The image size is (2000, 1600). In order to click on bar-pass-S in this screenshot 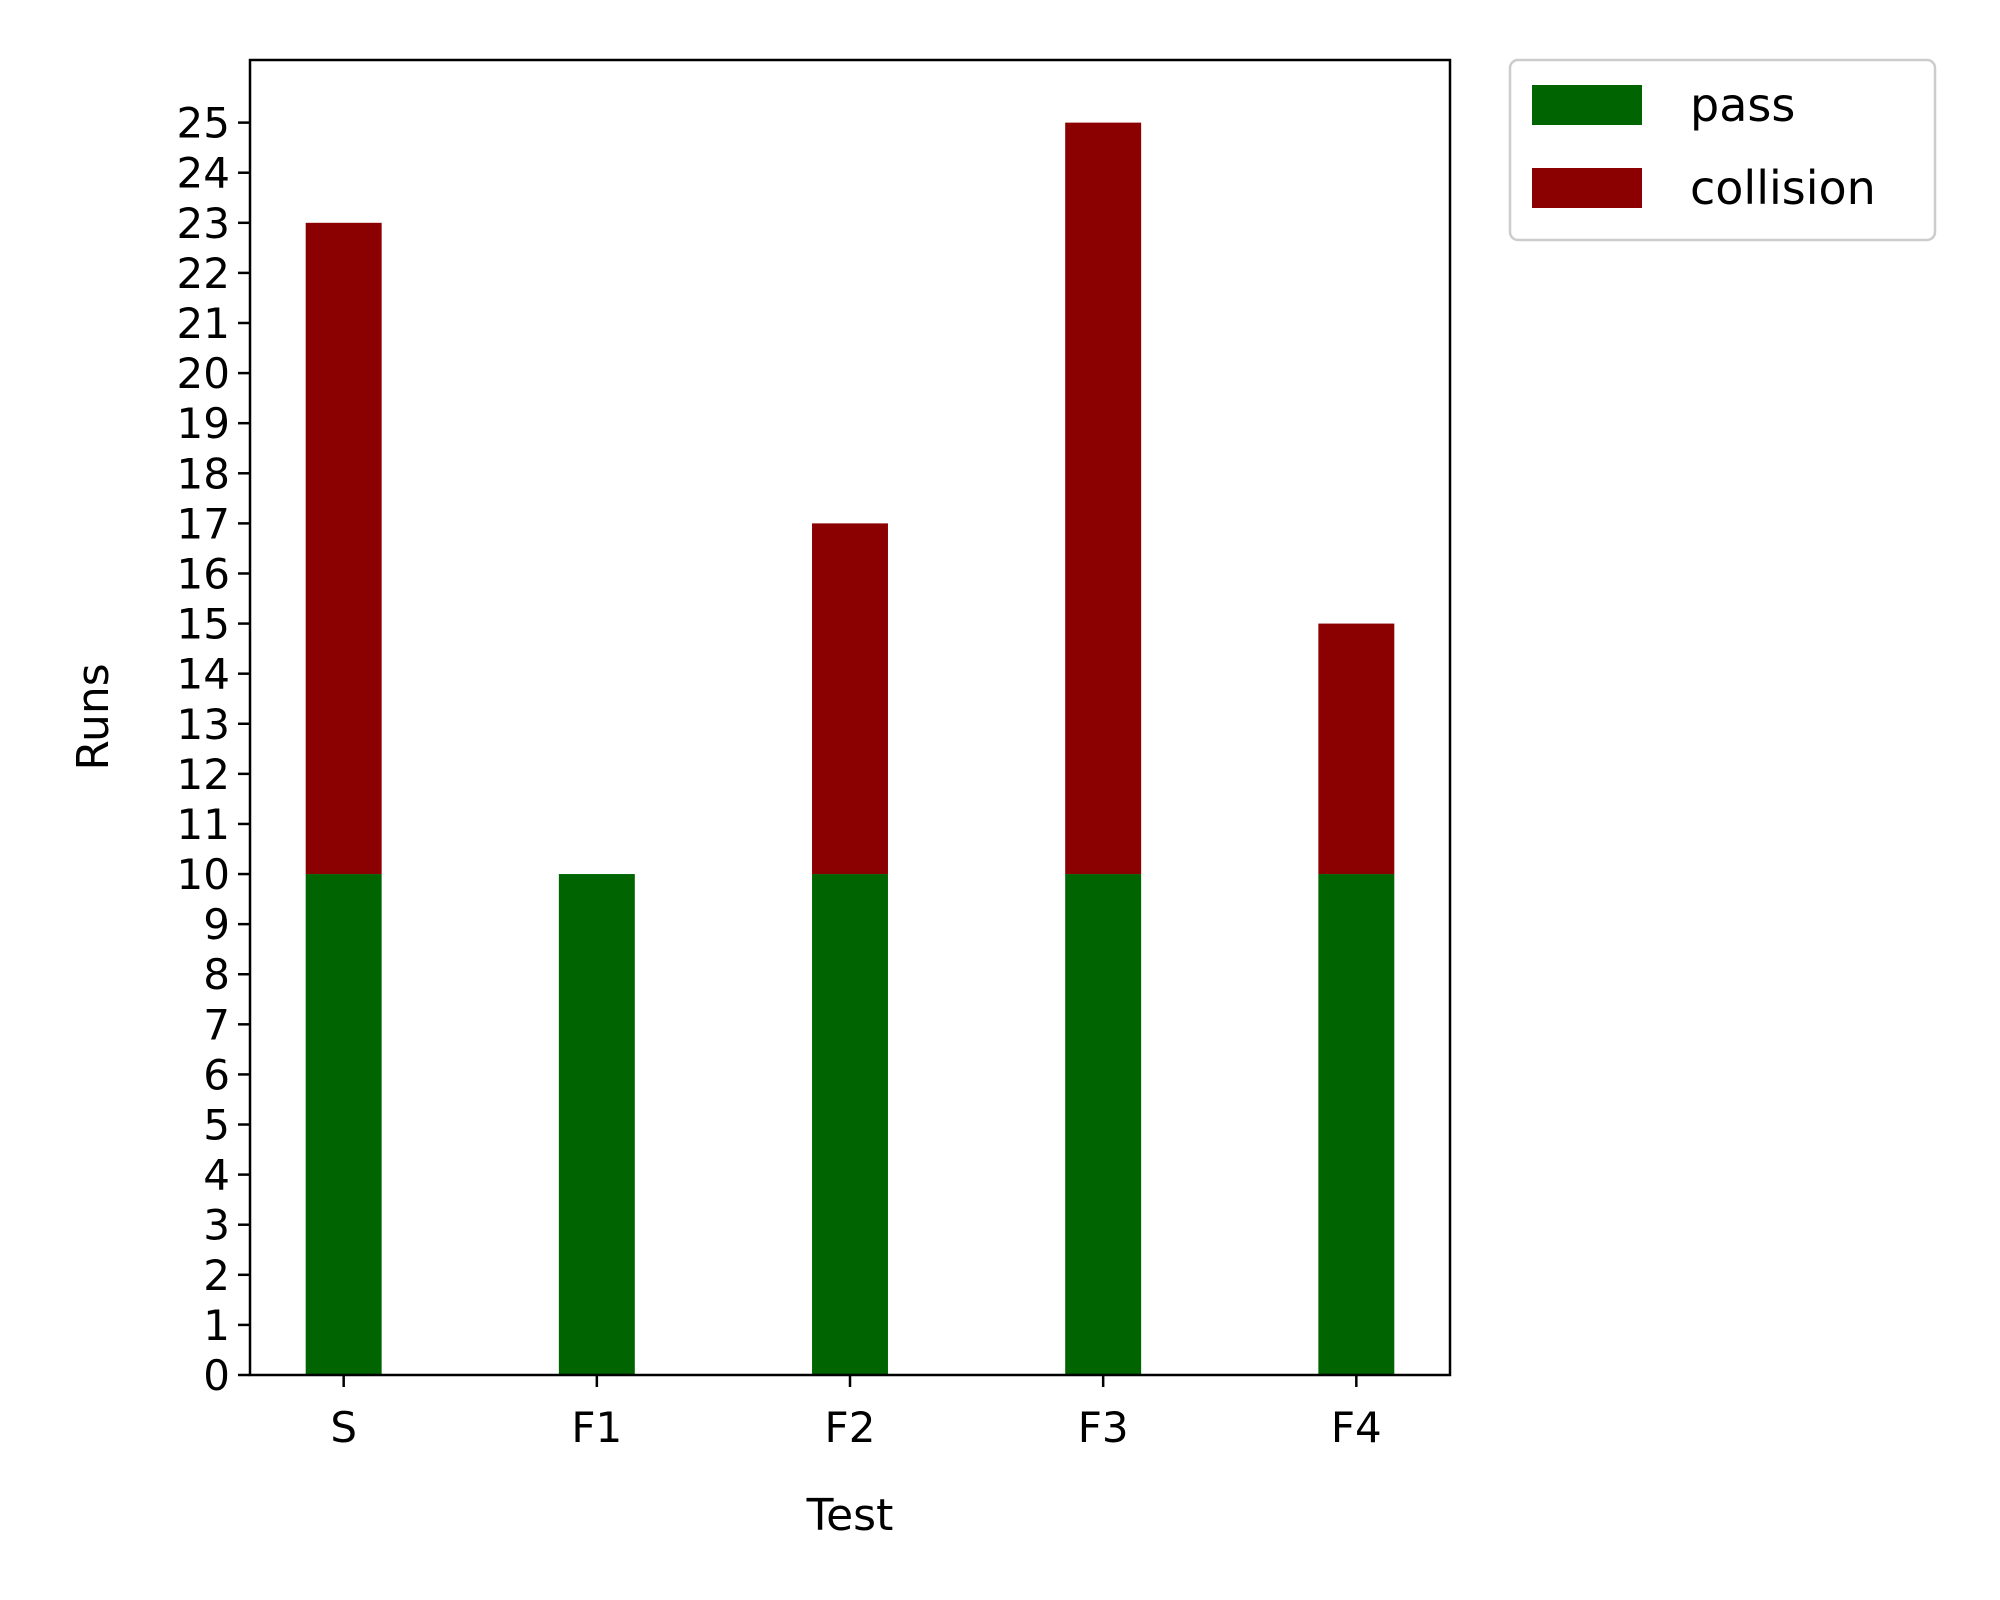, I will do `click(343, 1124)`.